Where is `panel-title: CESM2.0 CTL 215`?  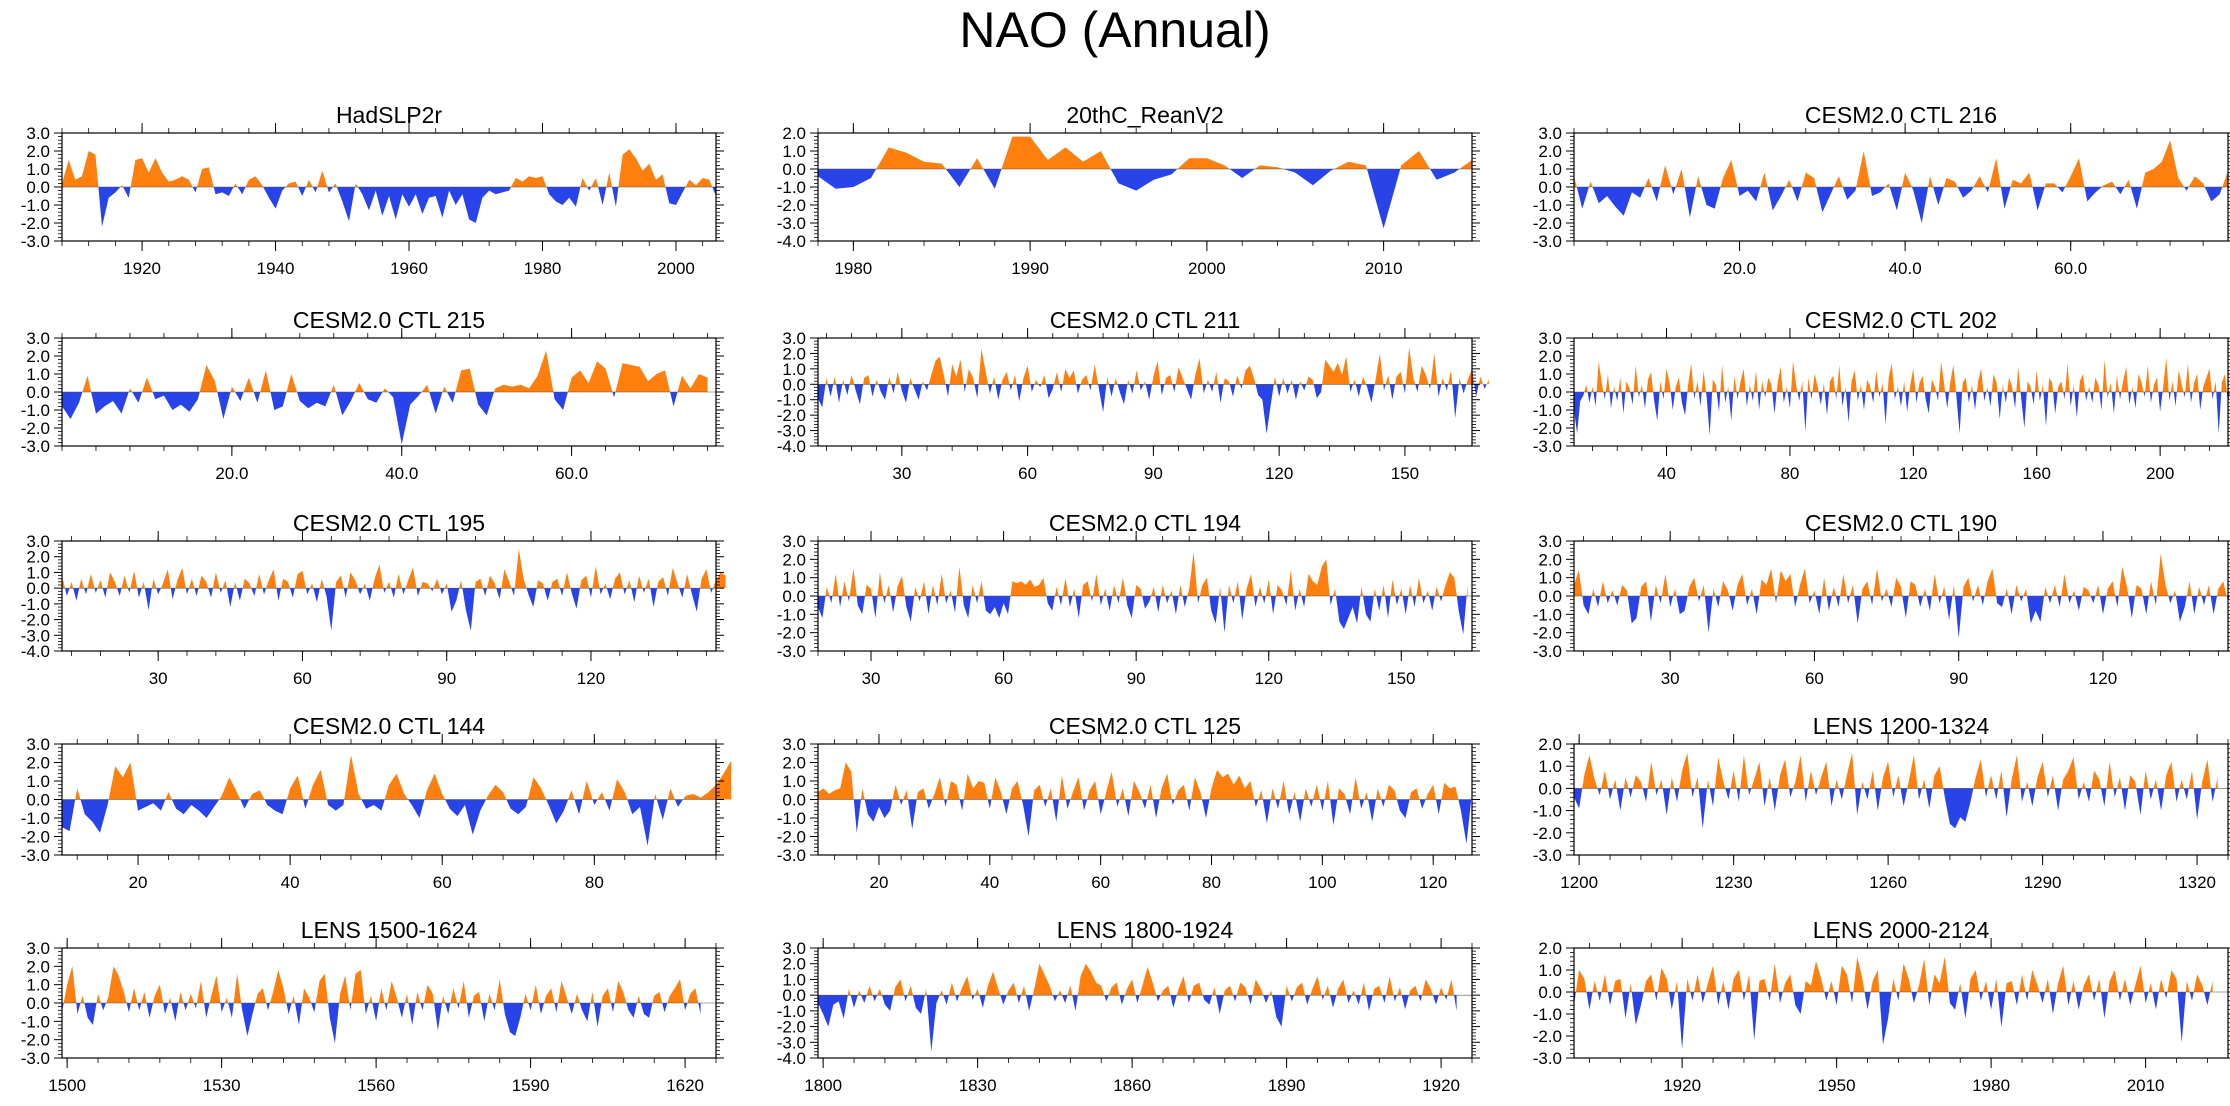 panel-title: CESM2.0 CTL 215 is located at coordinates (389, 320).